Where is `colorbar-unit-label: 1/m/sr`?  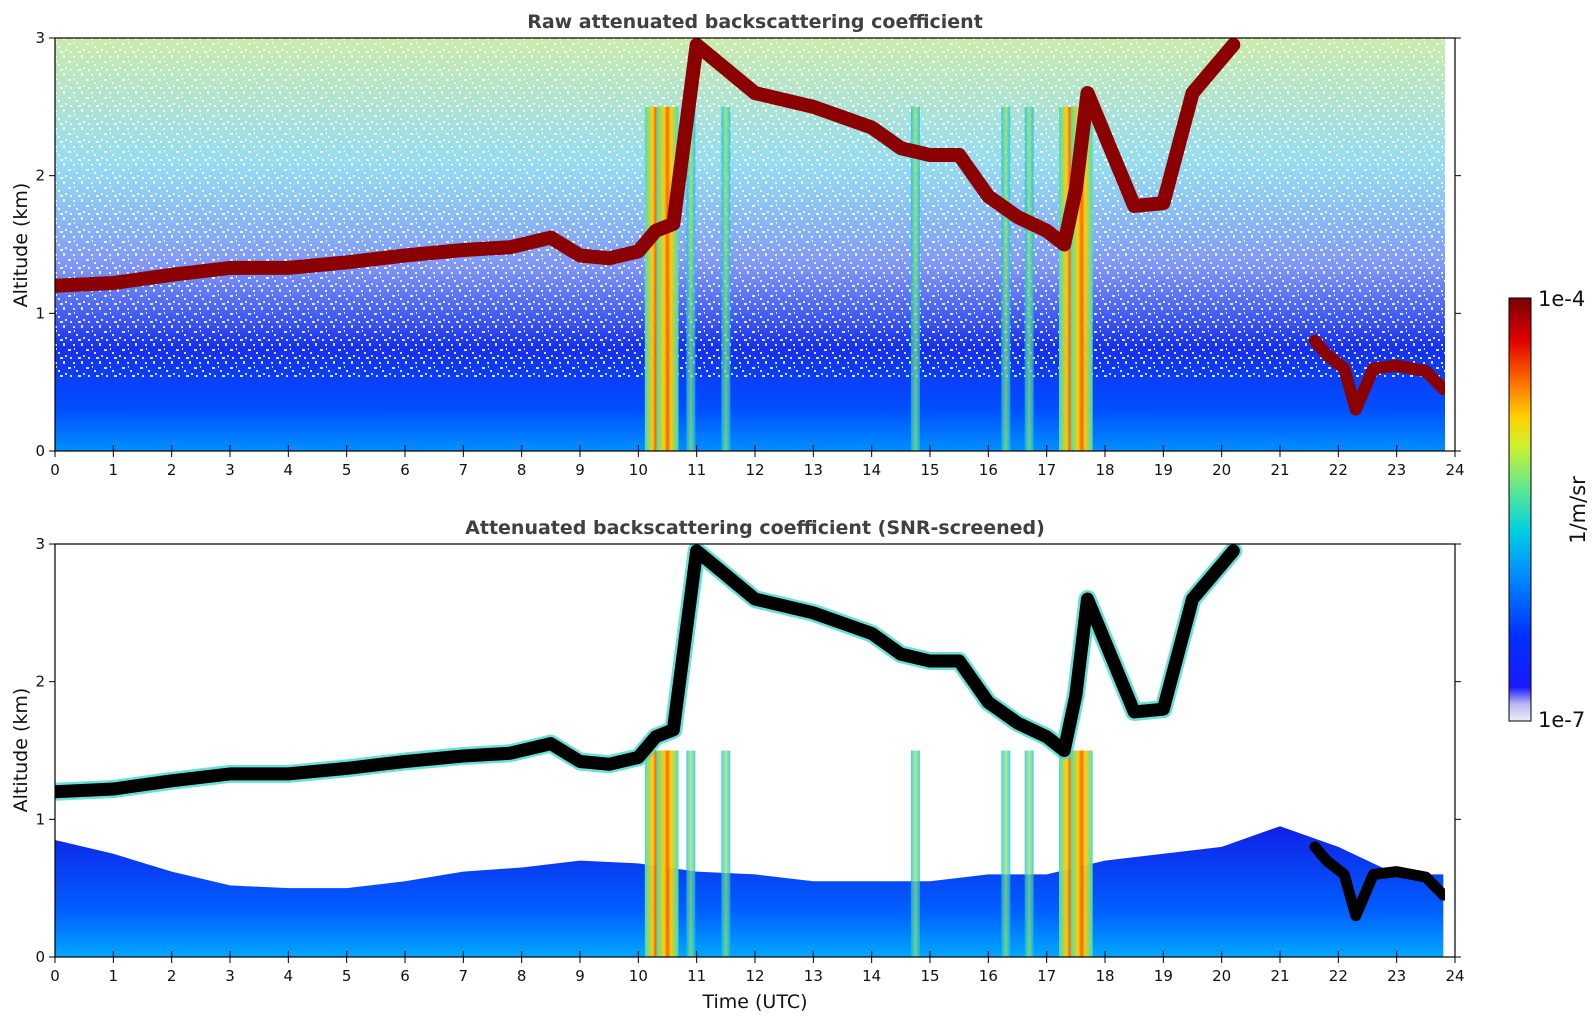
colorbar-unit-label: 1/m/sr is located at coordinates (1578, 510).